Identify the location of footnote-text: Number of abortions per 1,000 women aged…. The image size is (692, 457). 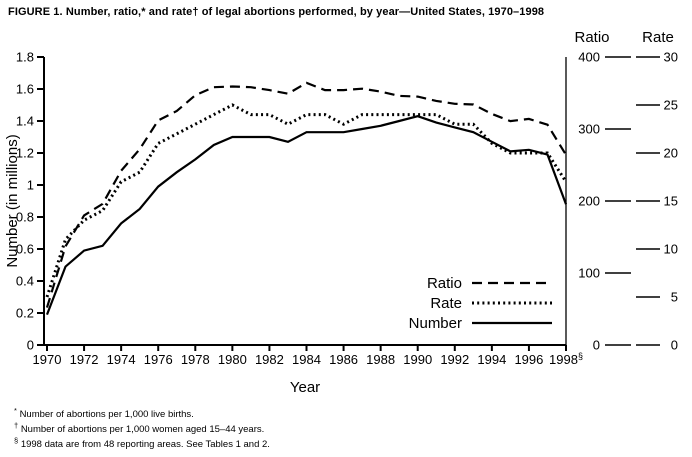
(142, 430).